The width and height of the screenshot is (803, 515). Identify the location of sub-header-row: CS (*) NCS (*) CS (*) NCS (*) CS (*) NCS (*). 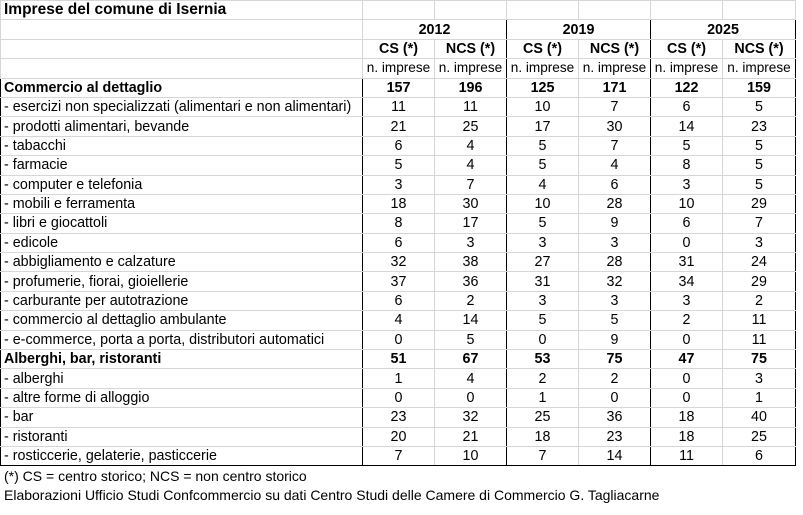
(398, 49).